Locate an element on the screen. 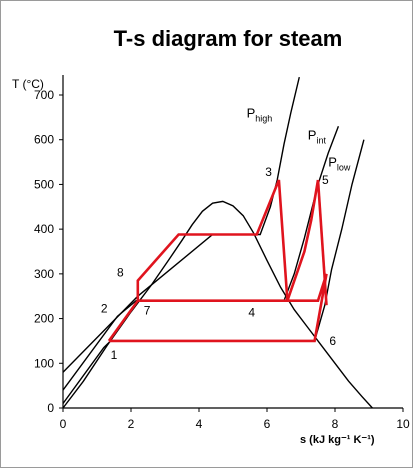  x-tick-label: 10 is located at coordinates (403, 424).